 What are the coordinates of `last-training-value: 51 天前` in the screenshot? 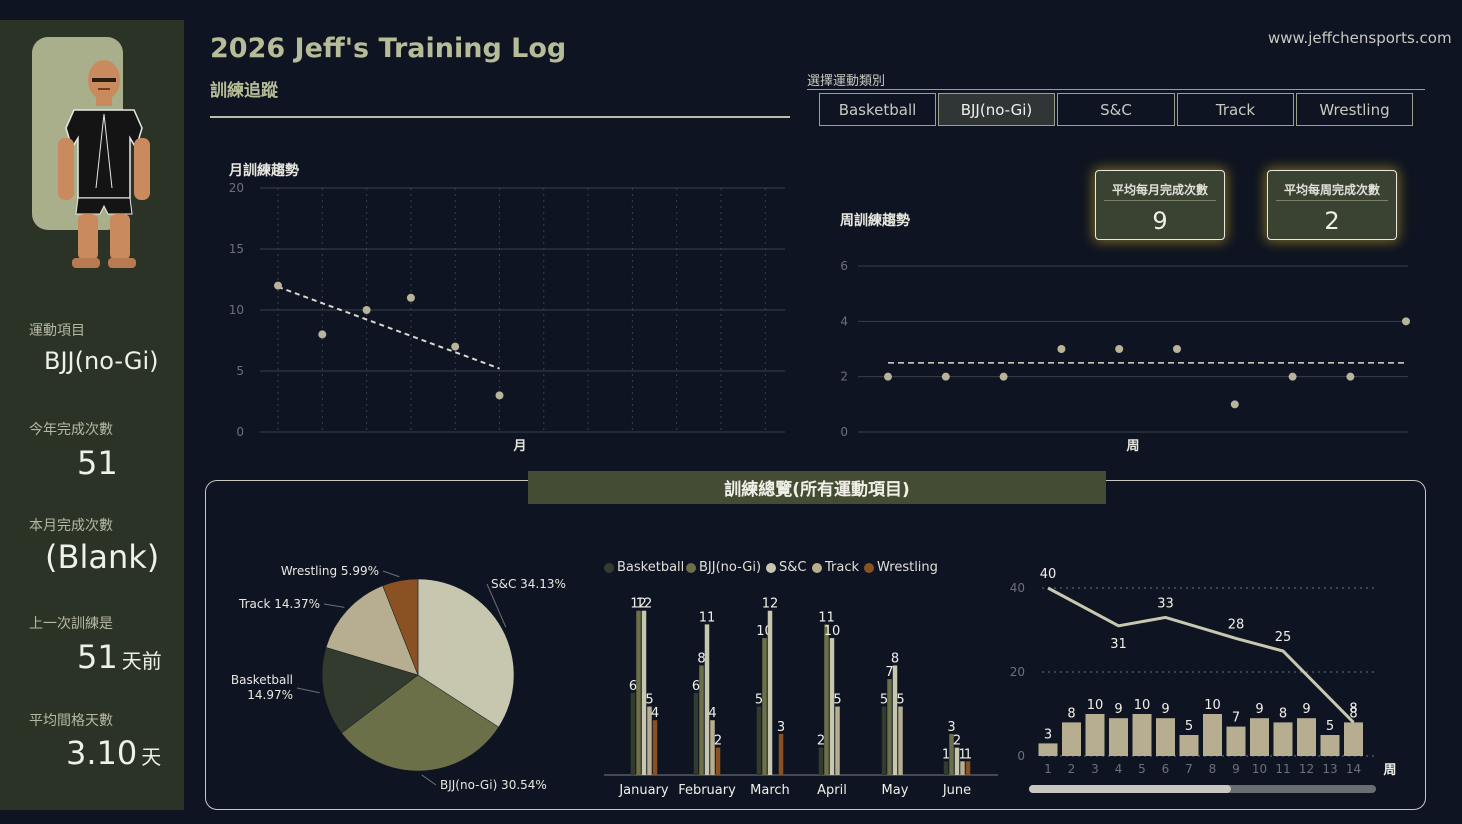 It's located at (119, 657).